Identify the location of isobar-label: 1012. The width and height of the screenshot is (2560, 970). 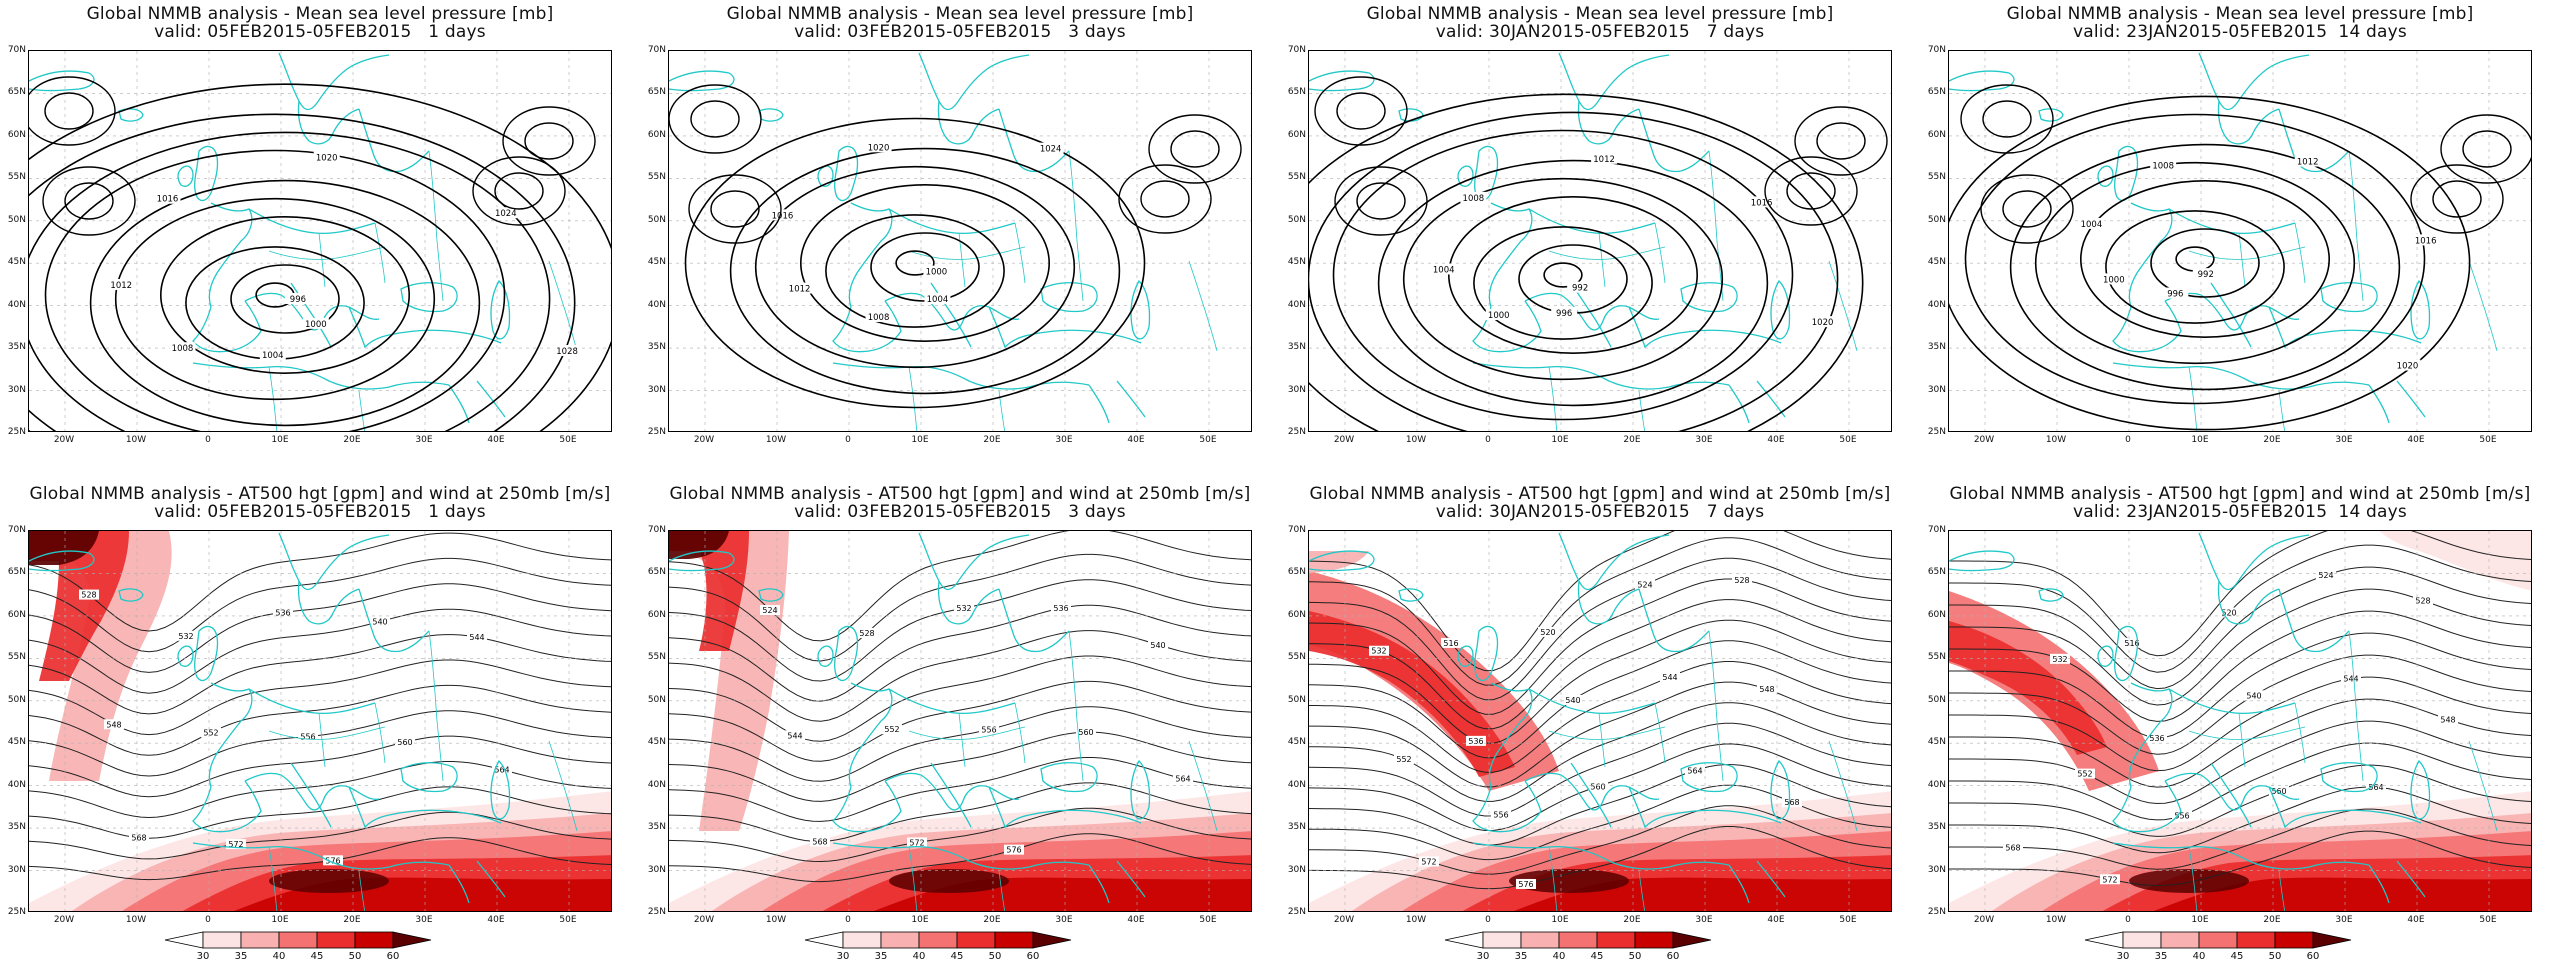
(800, 290).